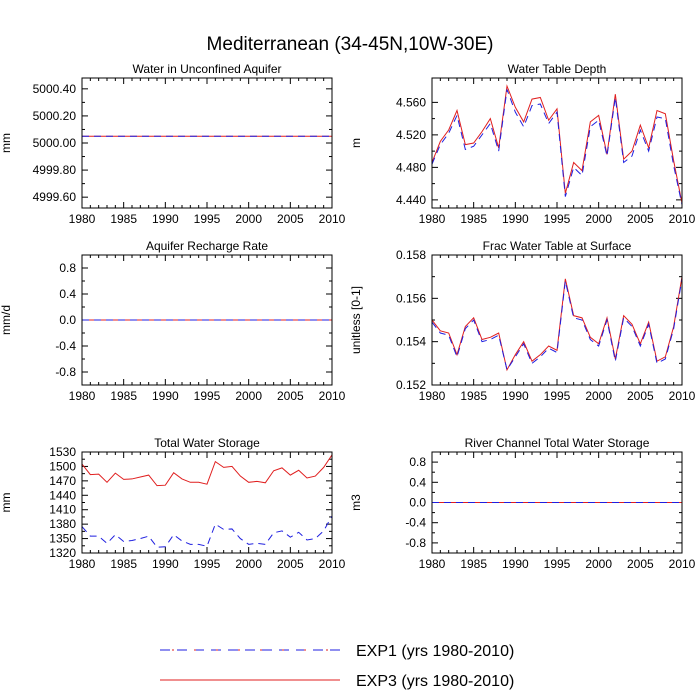 The image size is (700, 700). What do you see at coordinates (62, 539) in the screenshot?
I see `y-tick-label: 1350` at bounding box center [62, 539].